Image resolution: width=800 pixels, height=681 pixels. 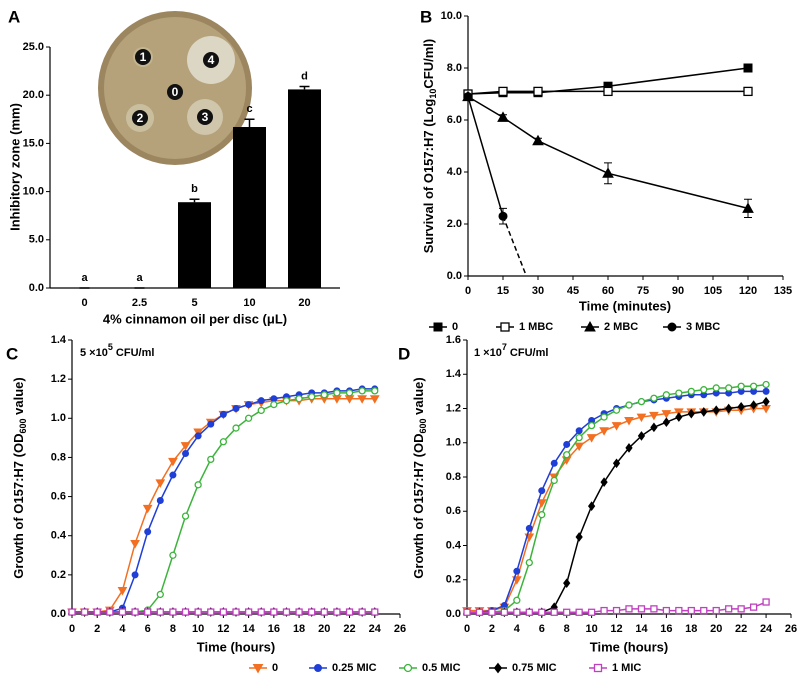 I want to click on y-tick-label: 6.0, so click(x=454, y=120).